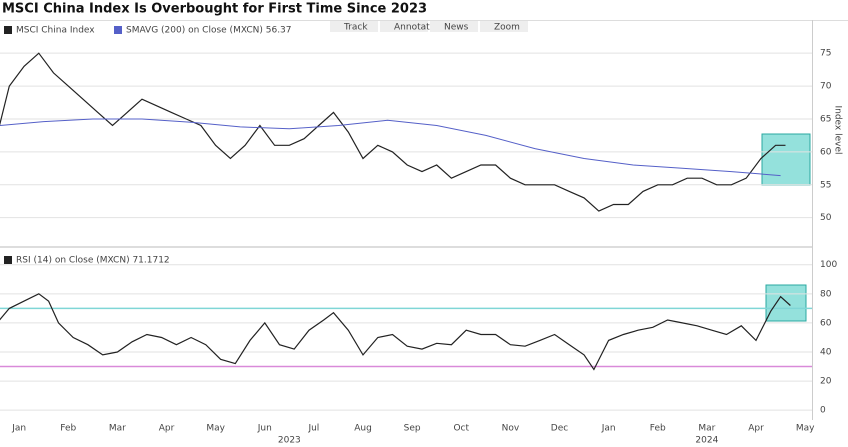 The width and height of the screenshot is (848, 447). I want to click on x-tick-label: Sep, so click(412, 429).